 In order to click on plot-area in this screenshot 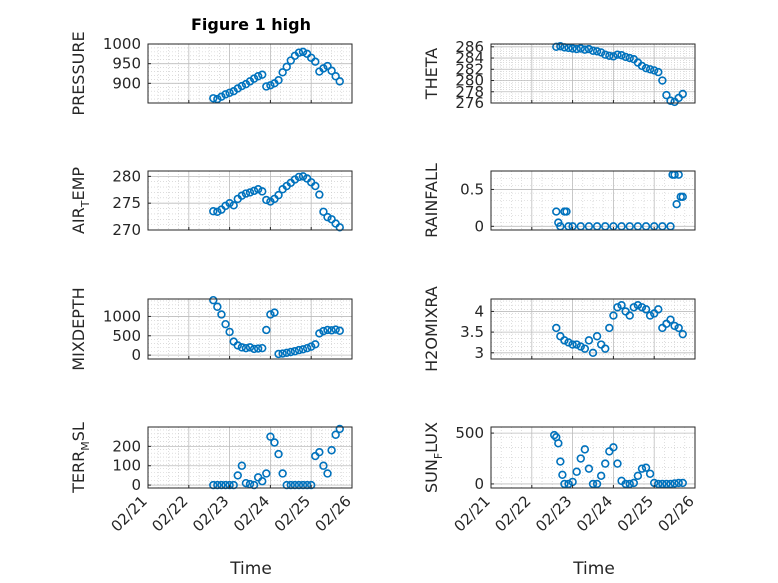, I will do `click(250, 200)`.